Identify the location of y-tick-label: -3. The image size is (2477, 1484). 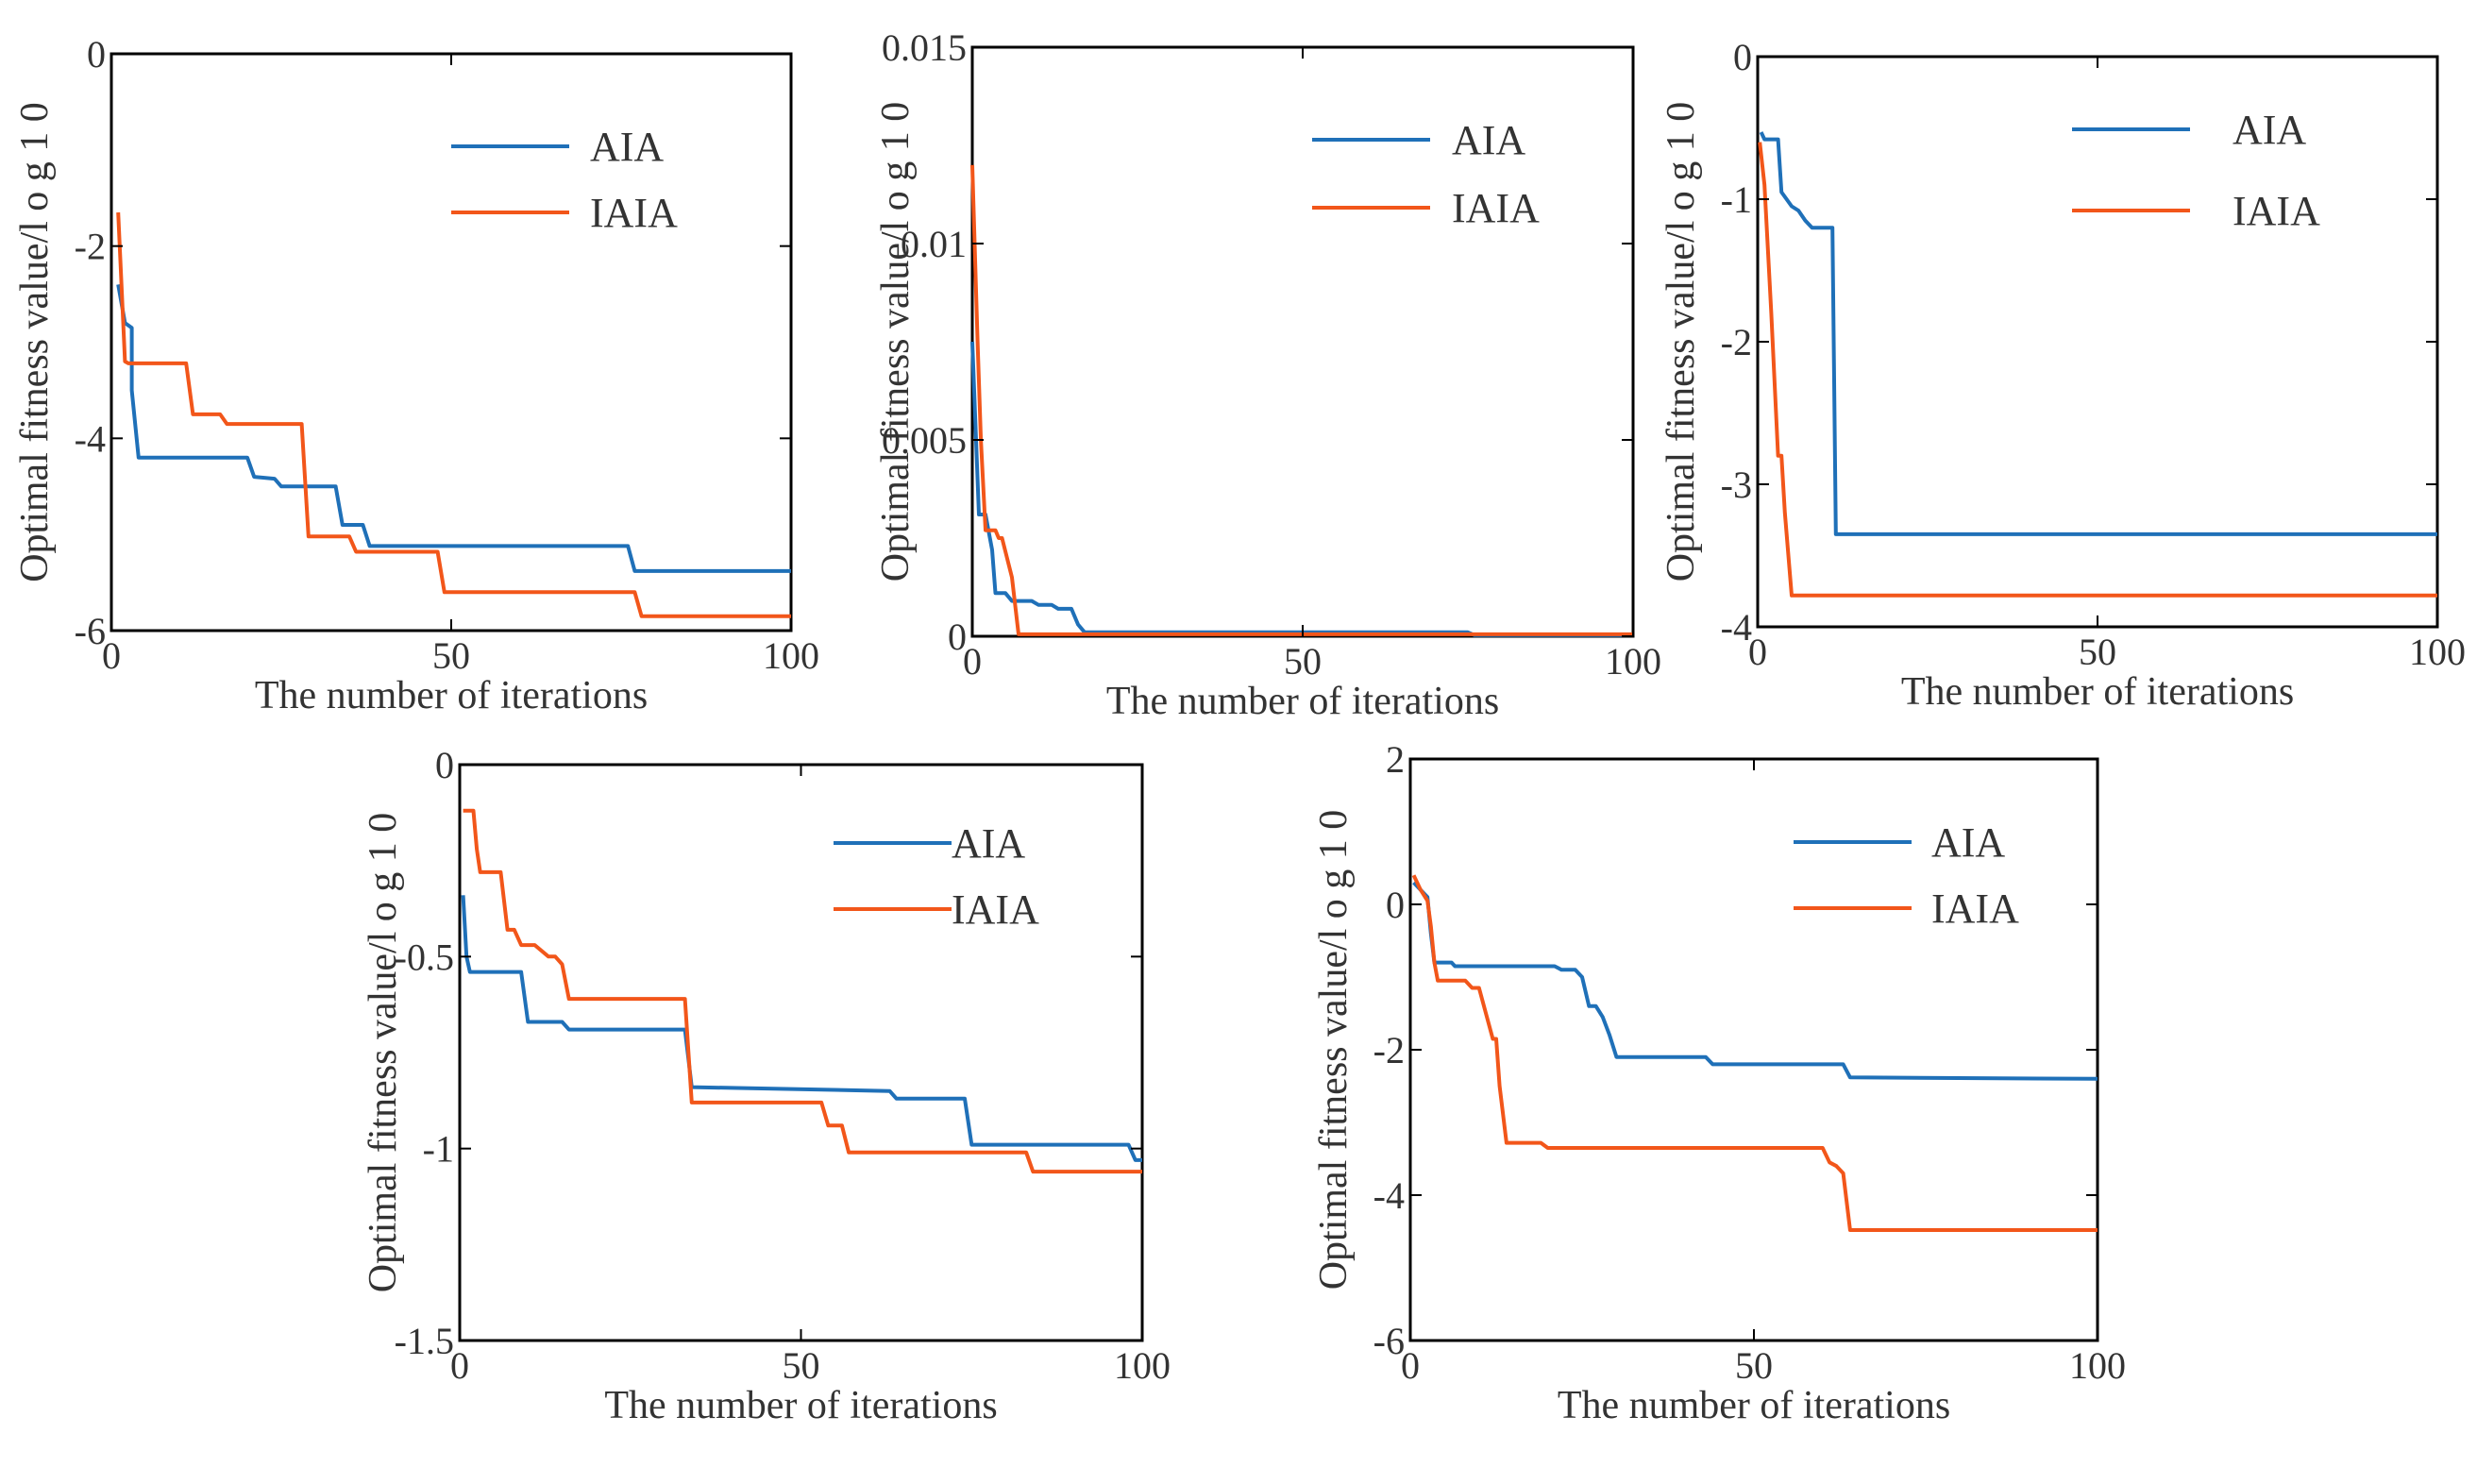
(1736, 485).